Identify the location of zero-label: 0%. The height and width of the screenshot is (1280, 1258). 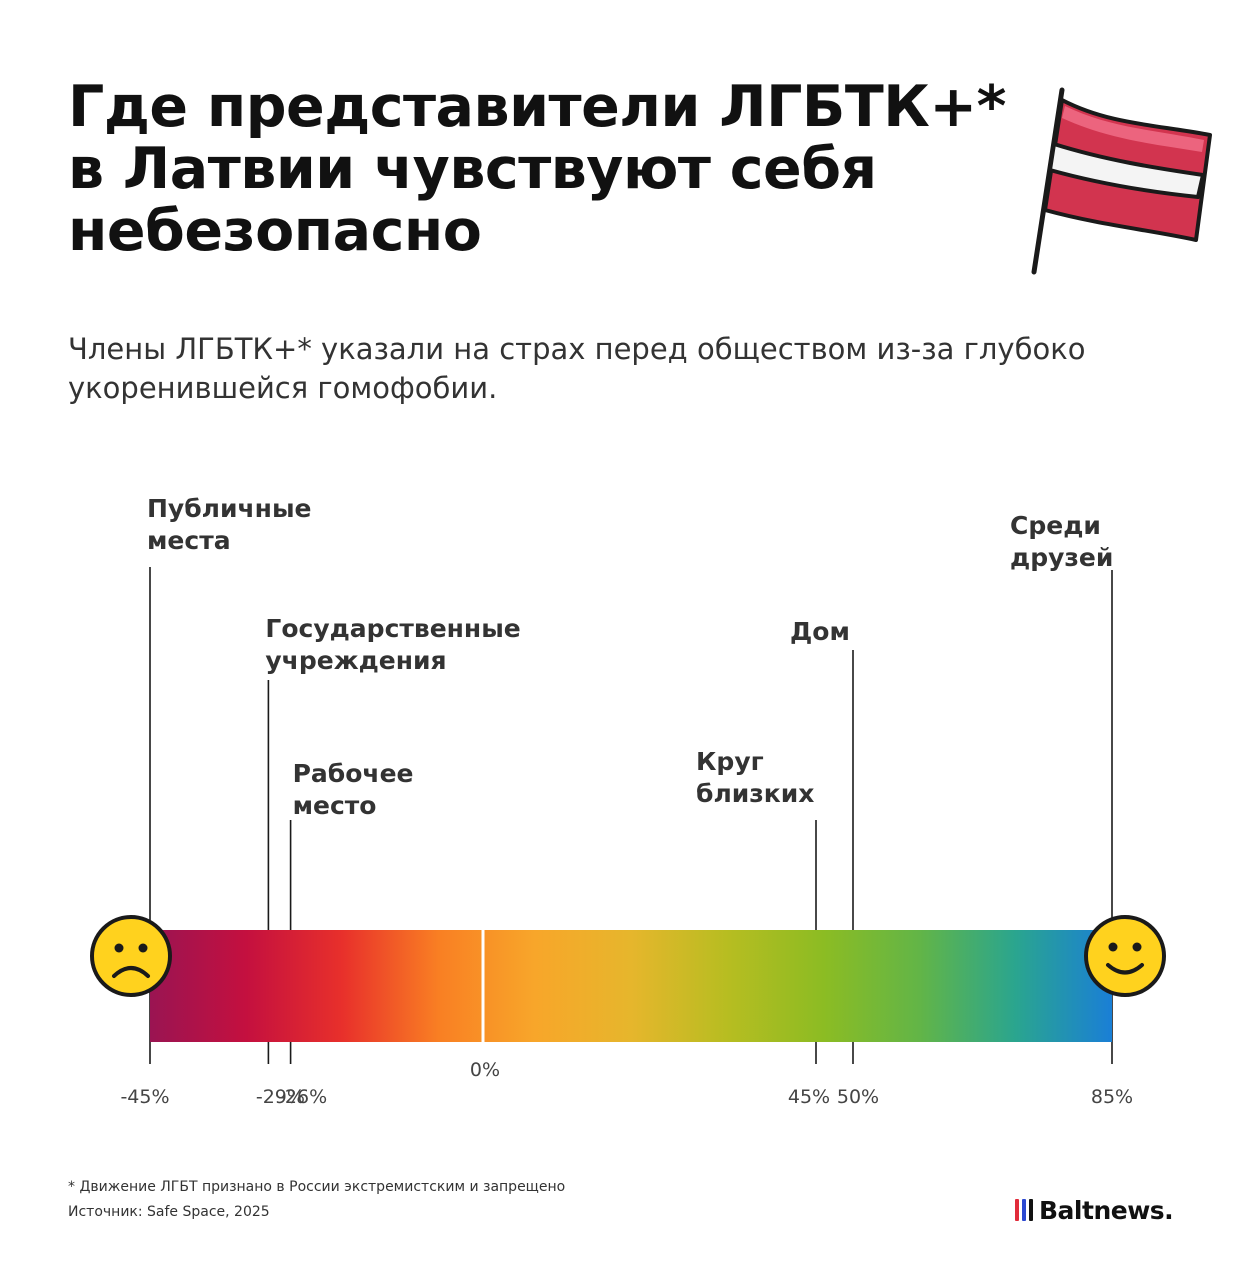
(485, 1070).